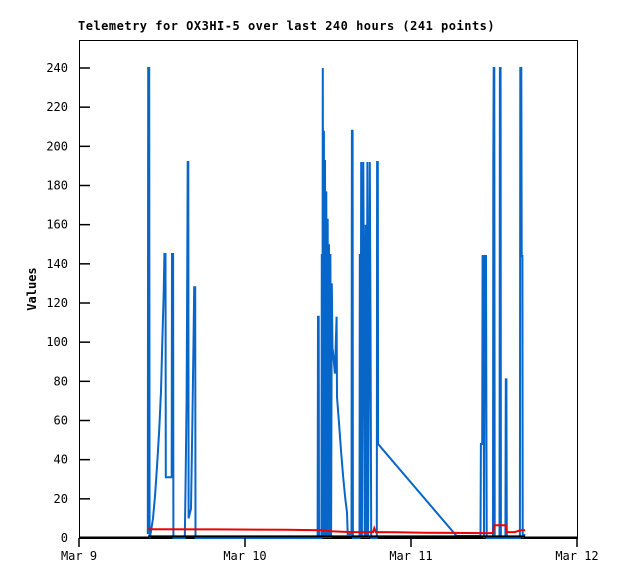 The width and height of the screenshot is (618, 579). Describe the element at coordinates (337, 529) in the screenshot. I see `series-channel-3-red` at that location.